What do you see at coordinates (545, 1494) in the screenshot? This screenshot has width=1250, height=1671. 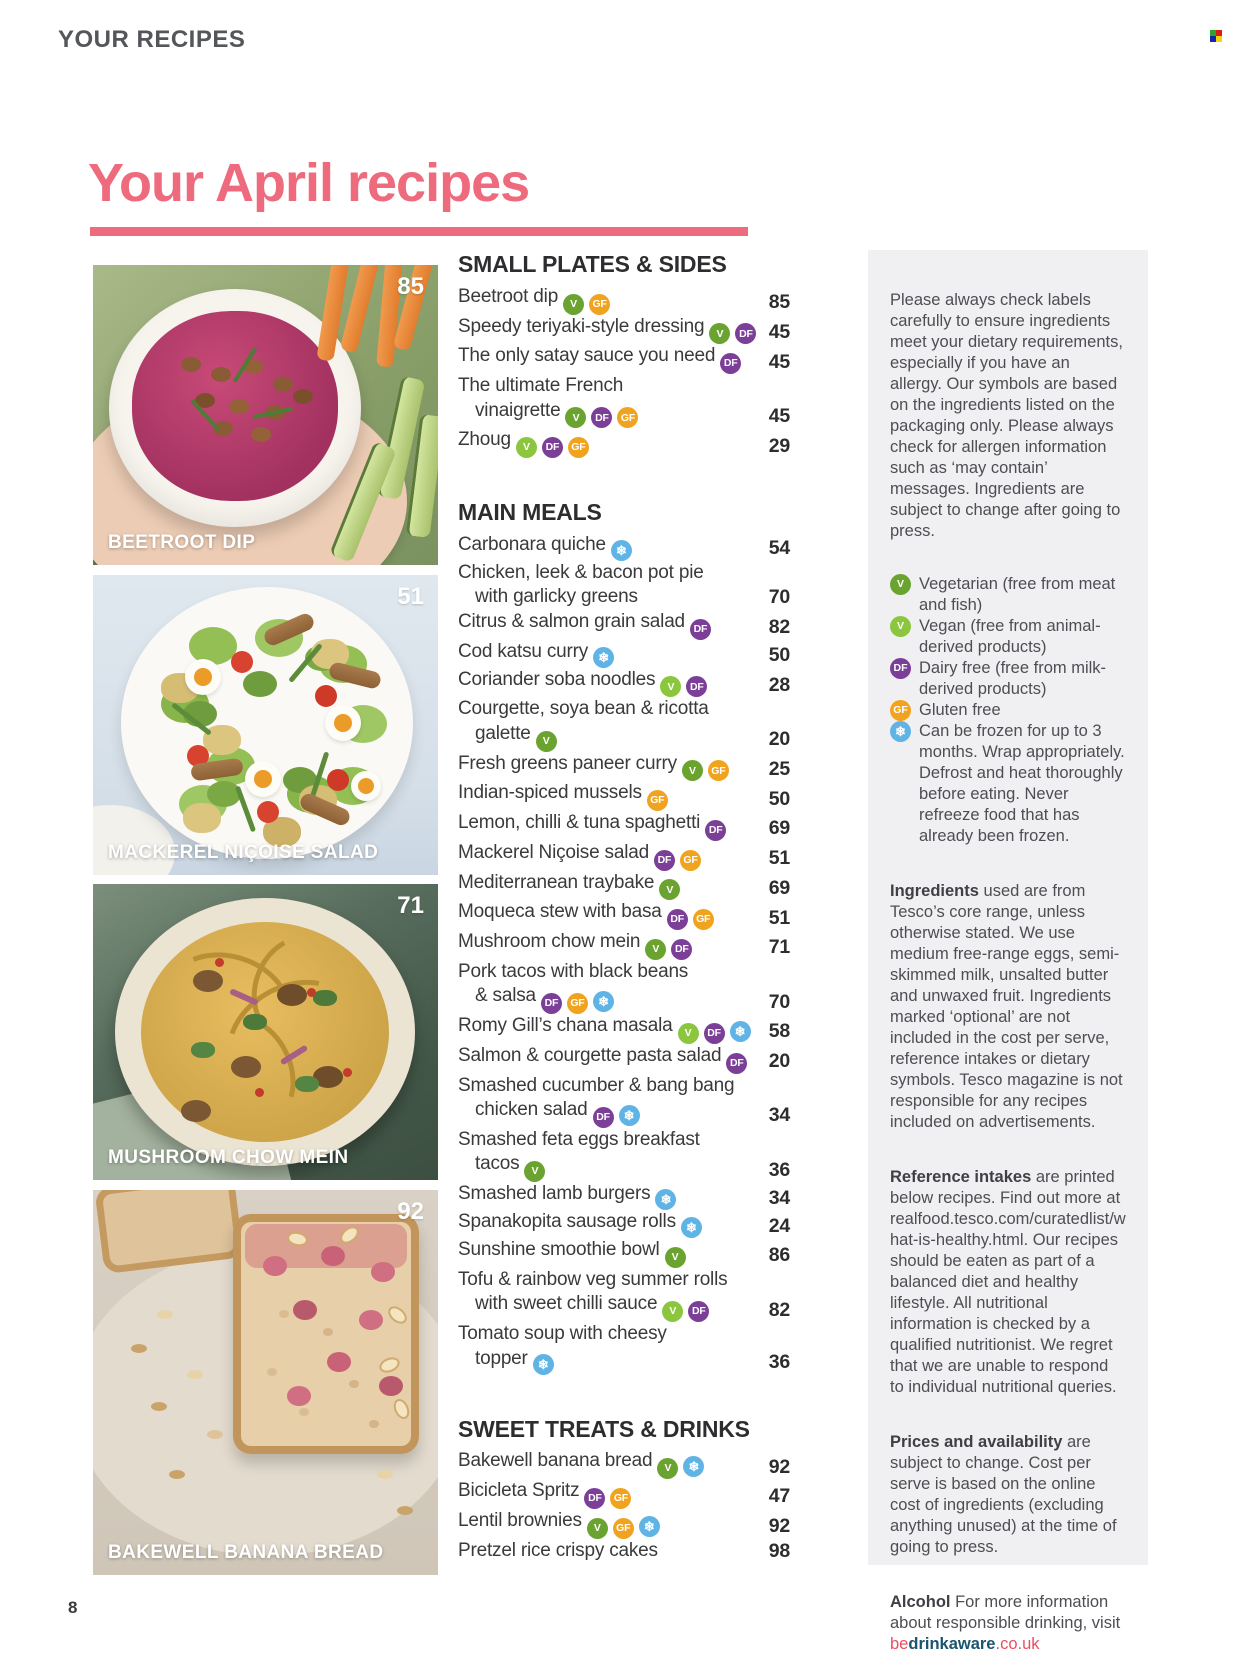 I see `toc-item-title: Bicicleta Spritz DF GF` at bounding box center [545, 1494].